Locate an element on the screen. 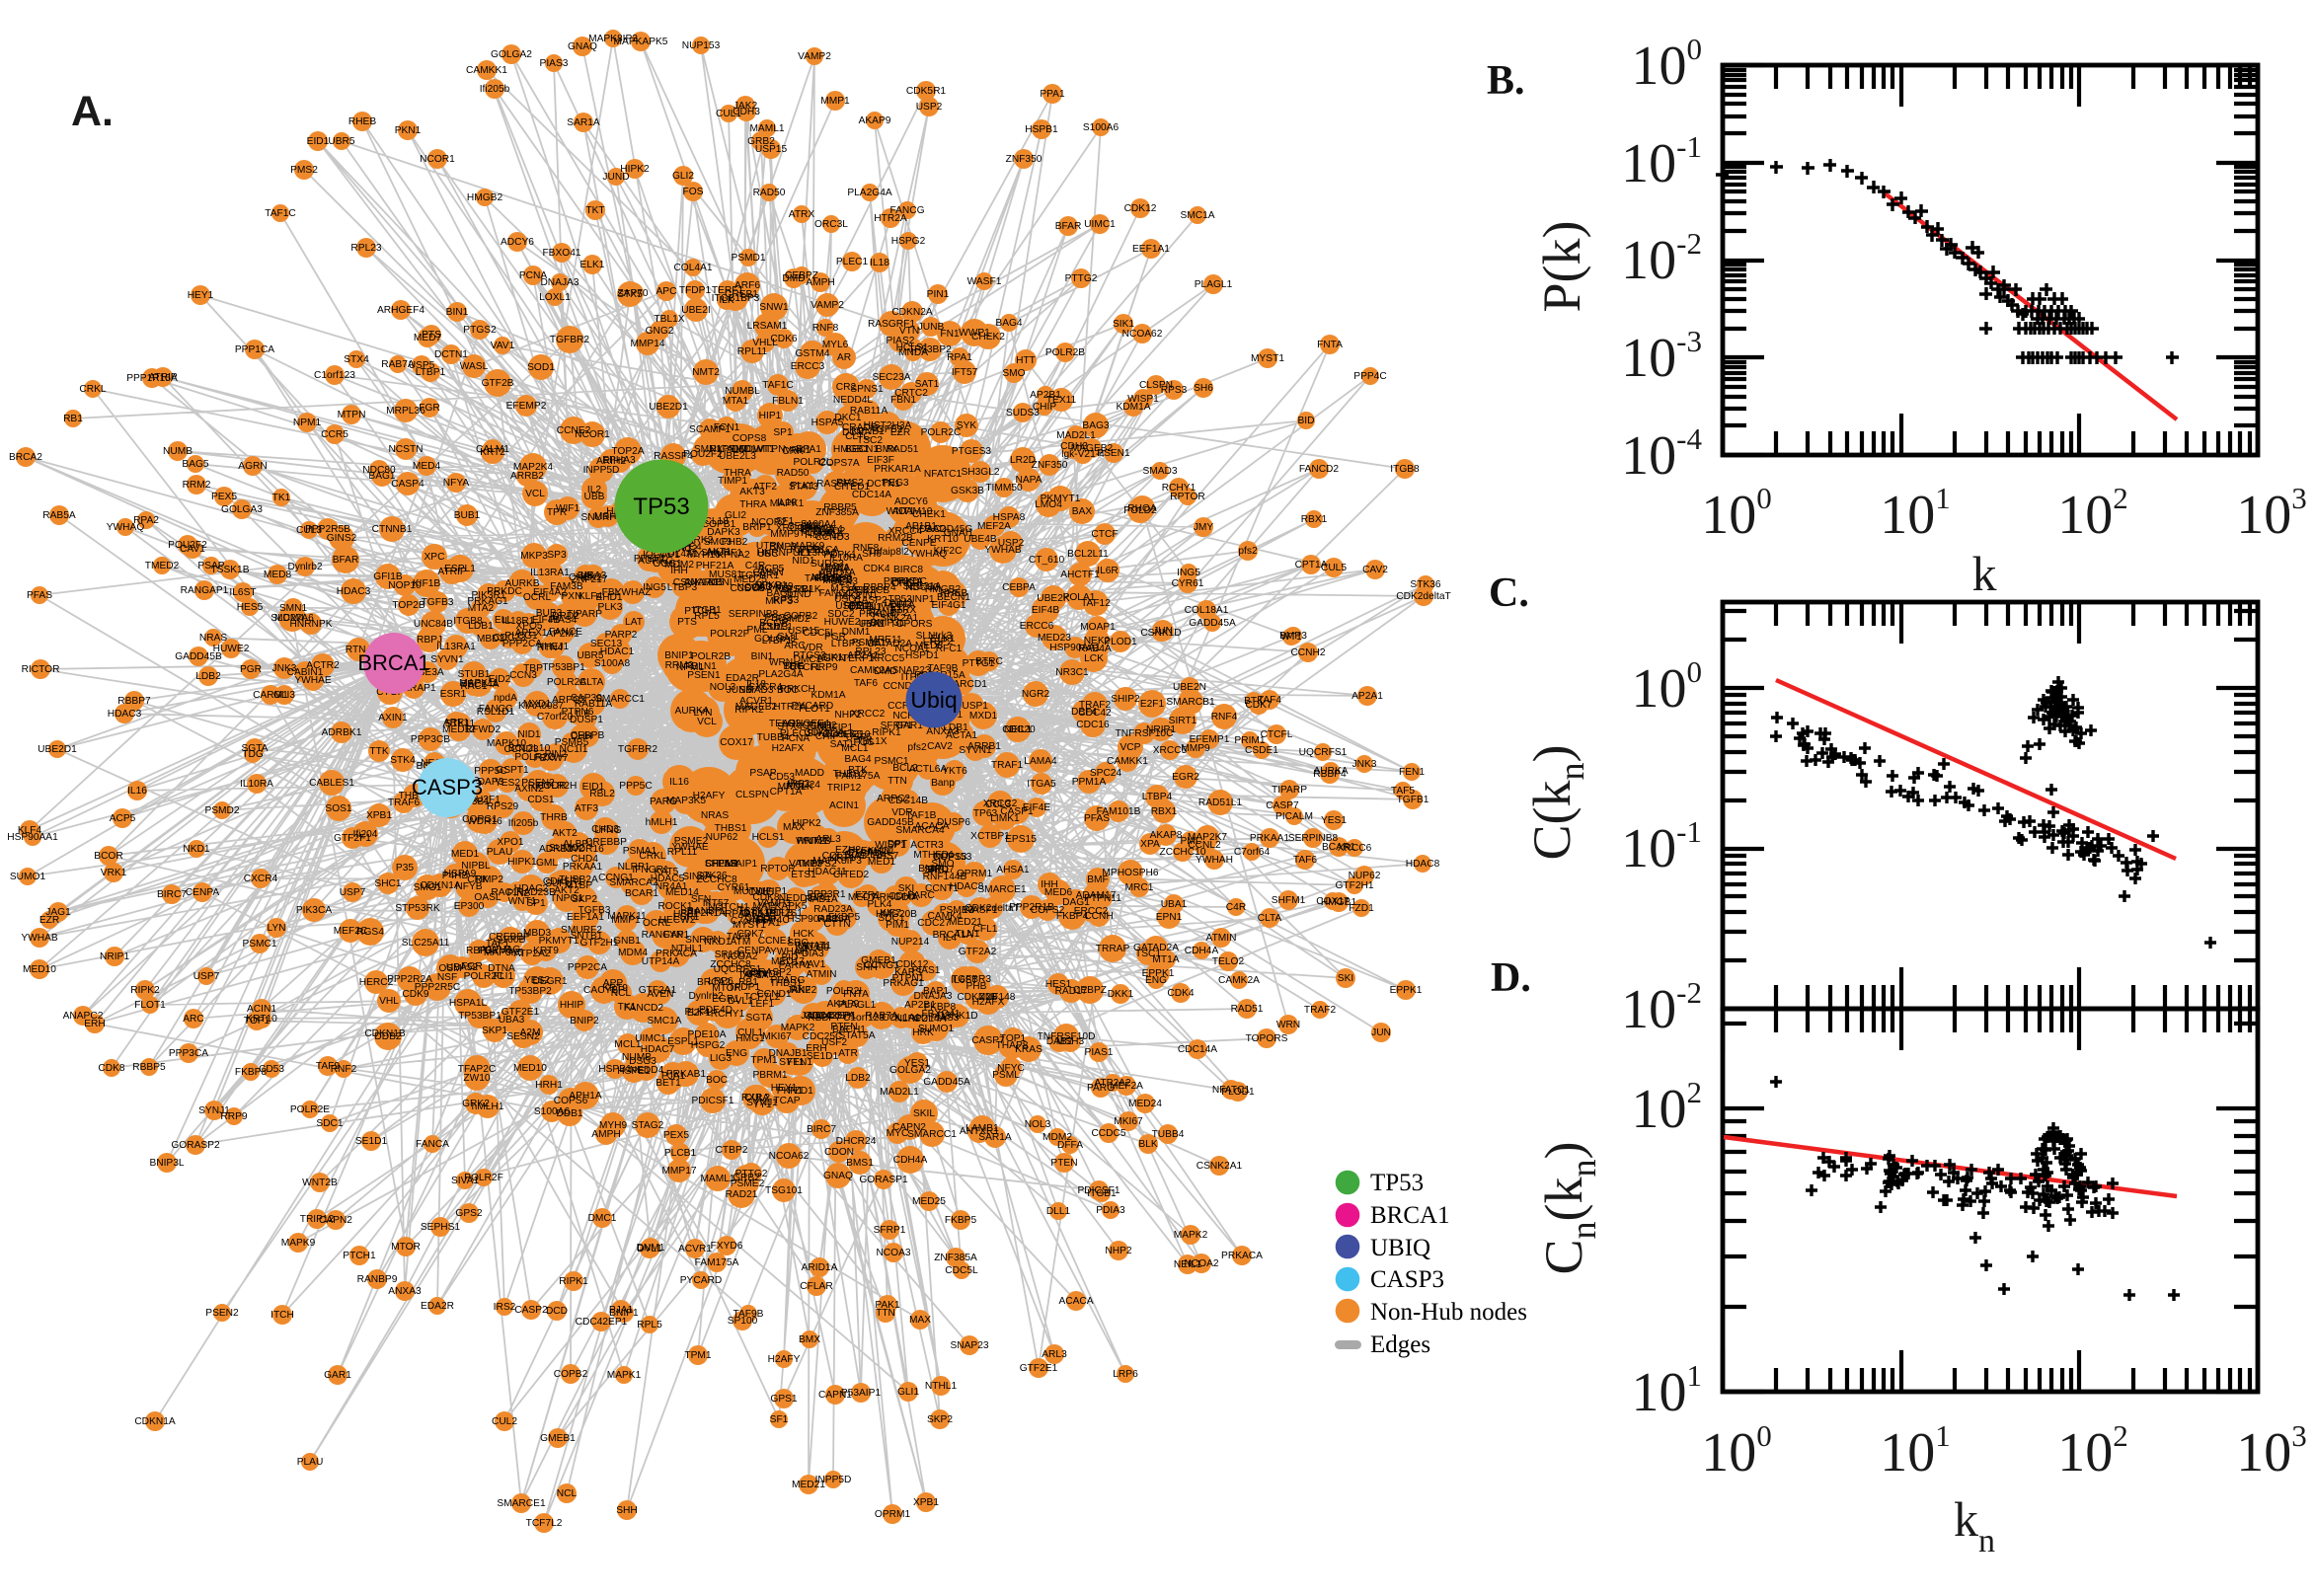 The height and width of the screenshot is (1596, 2316). svg-text: COX17 is located at coordinates (736, 742).